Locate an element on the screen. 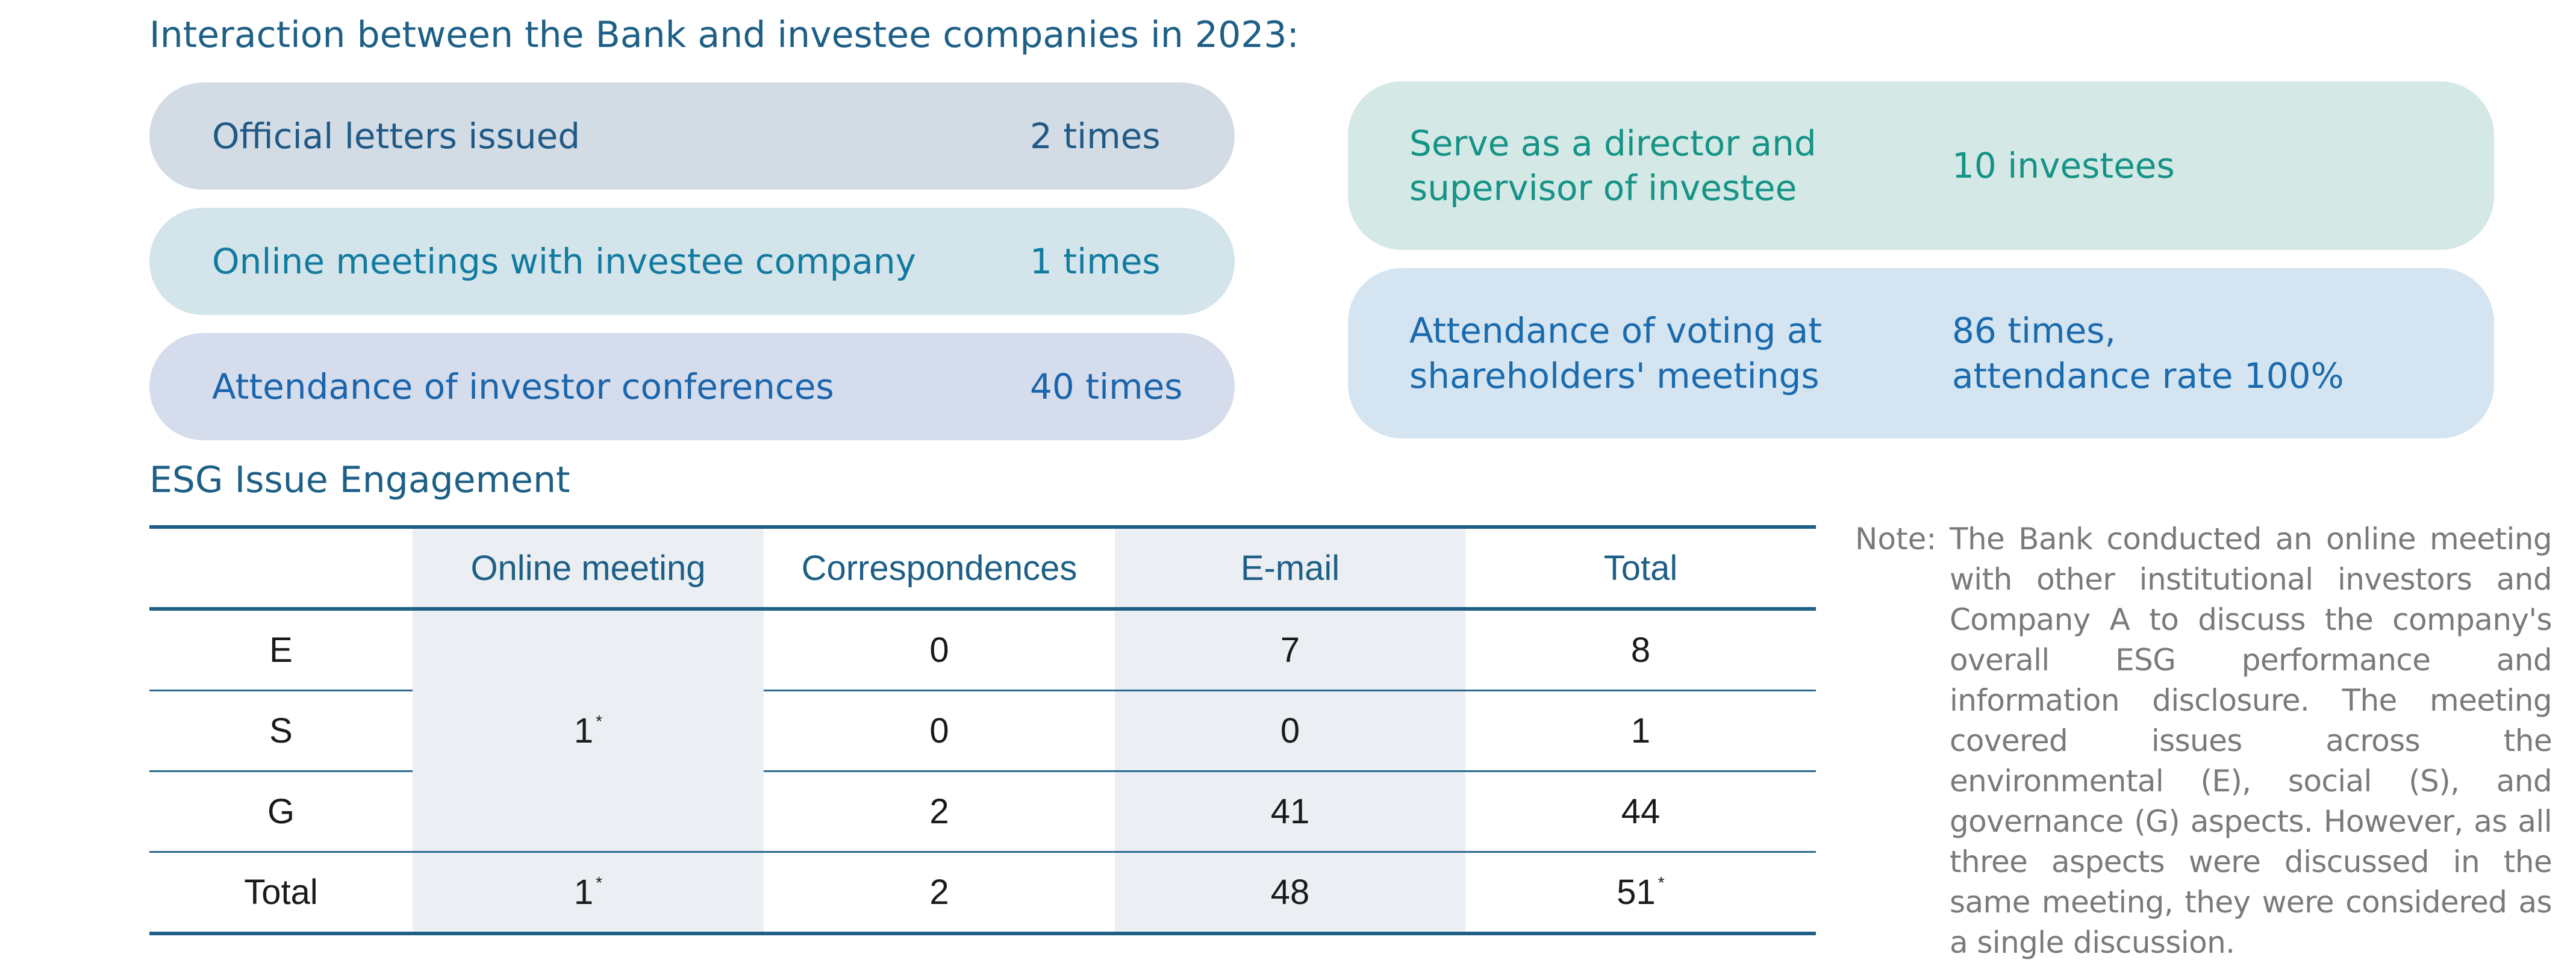 The height and width of the screenshot is (963, 2576). table-row: G 2 41 44 is located at coordinates (982, 812).